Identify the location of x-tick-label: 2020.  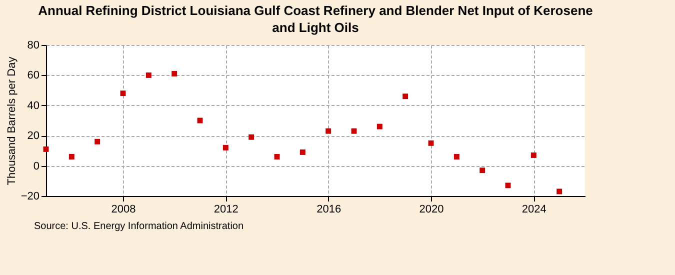
(431, 210).